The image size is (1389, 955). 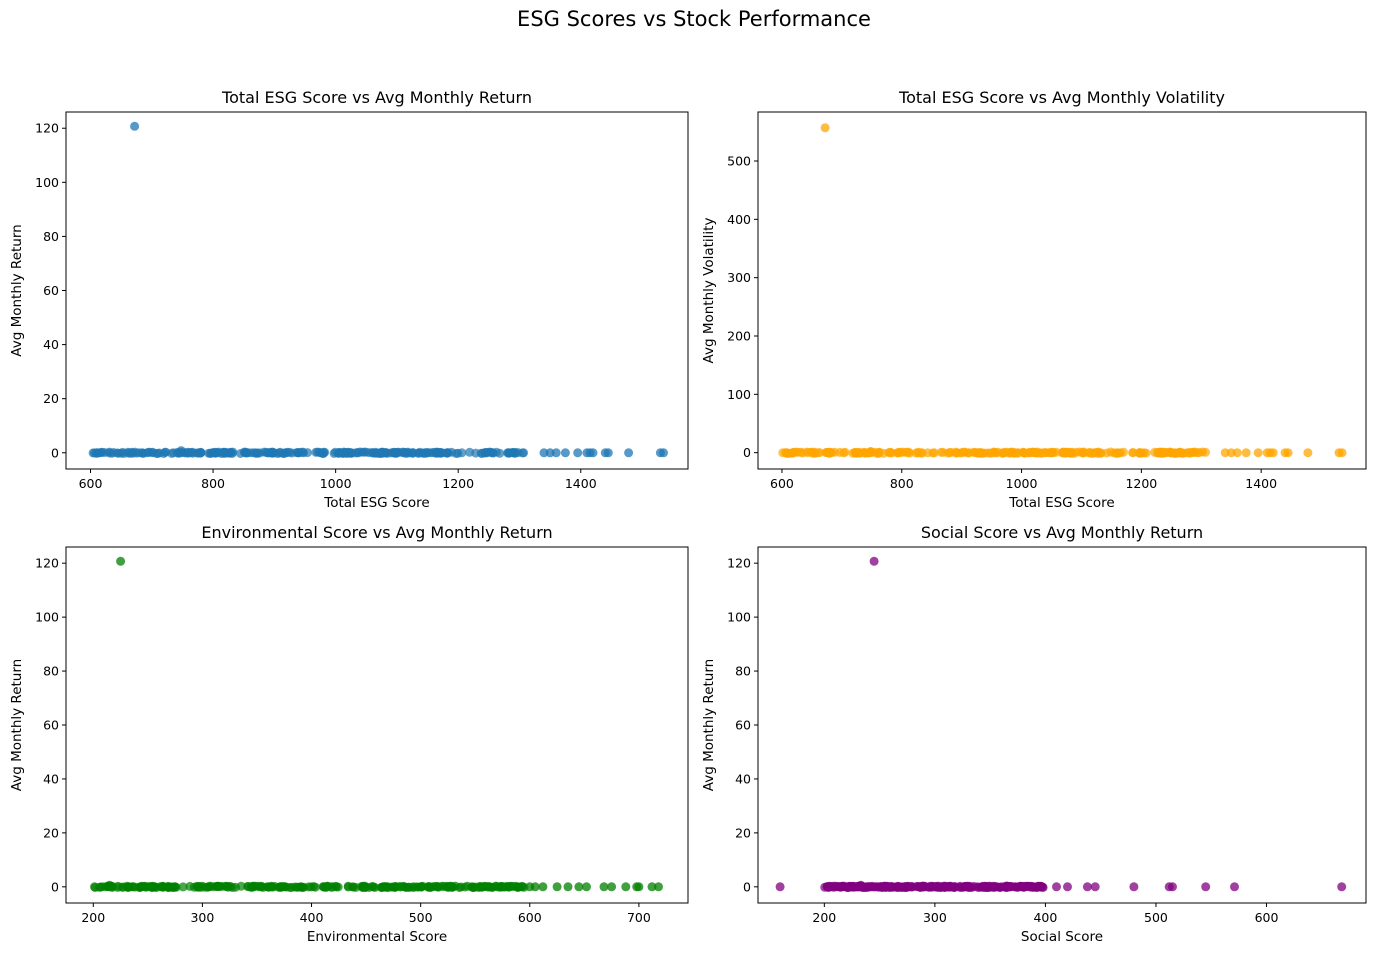 I want to click on x-tick-label: 1000, so click(x=336, y=483).